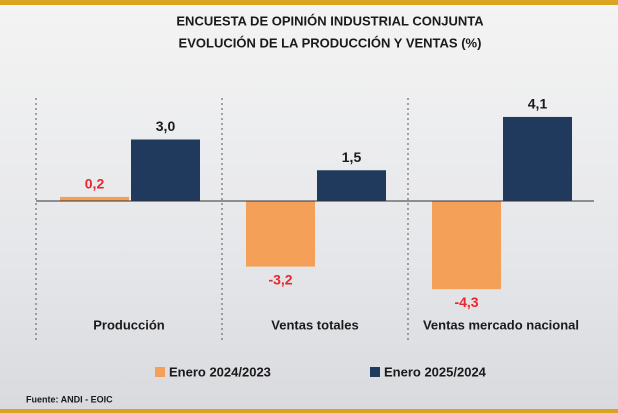 This screenshot has height=413, width=618. I want to click on legend-label: Enero 2024/2023, so click(220, 371).